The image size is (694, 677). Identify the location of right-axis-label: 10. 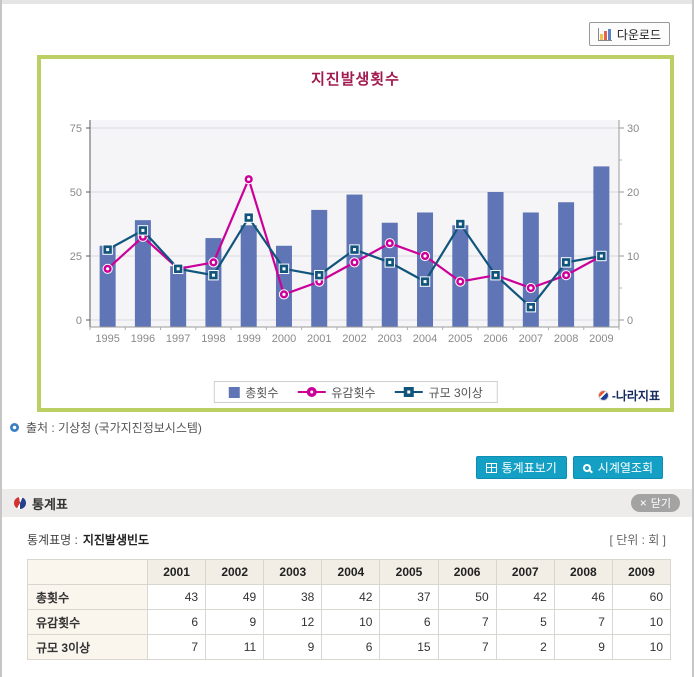
(633, 257).